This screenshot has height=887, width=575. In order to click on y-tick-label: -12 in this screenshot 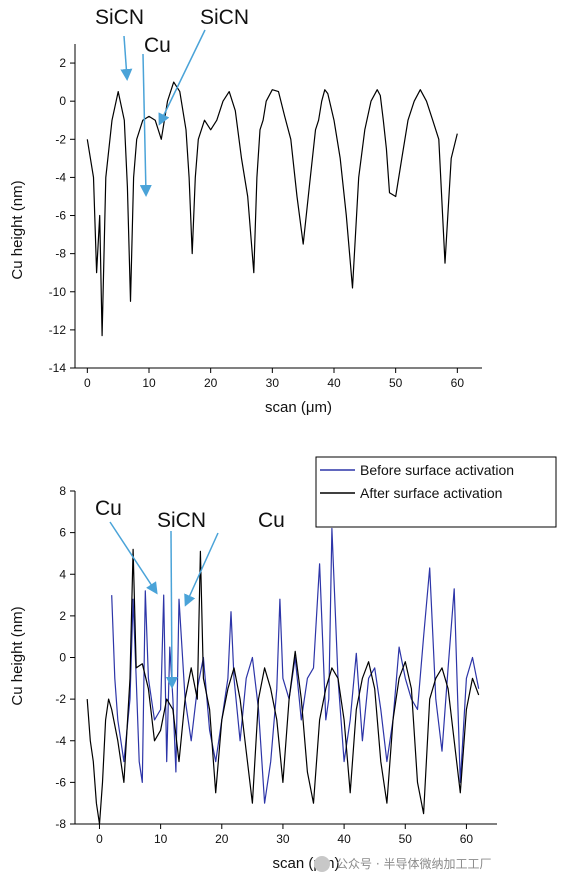, I will do `click(58, 330)`.